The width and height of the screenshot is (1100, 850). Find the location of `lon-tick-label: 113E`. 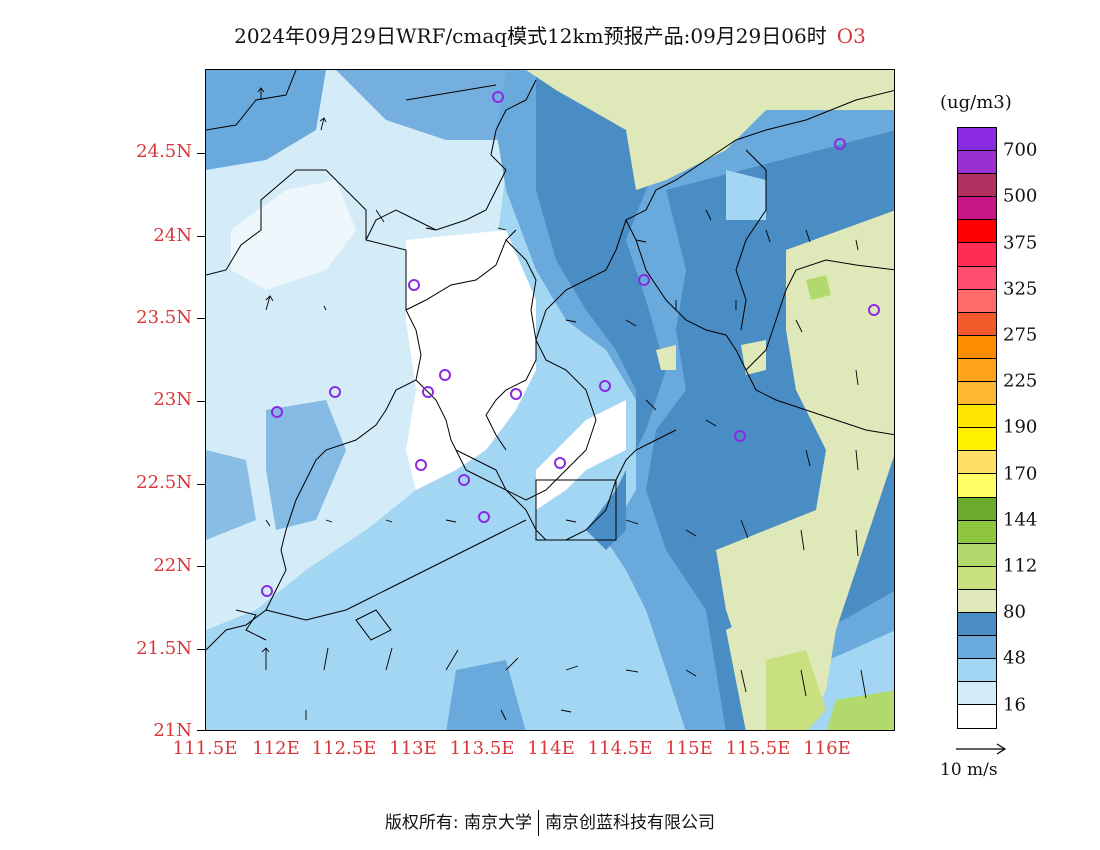

lon-tick-label: 113E is located at coordinates (413, 748).